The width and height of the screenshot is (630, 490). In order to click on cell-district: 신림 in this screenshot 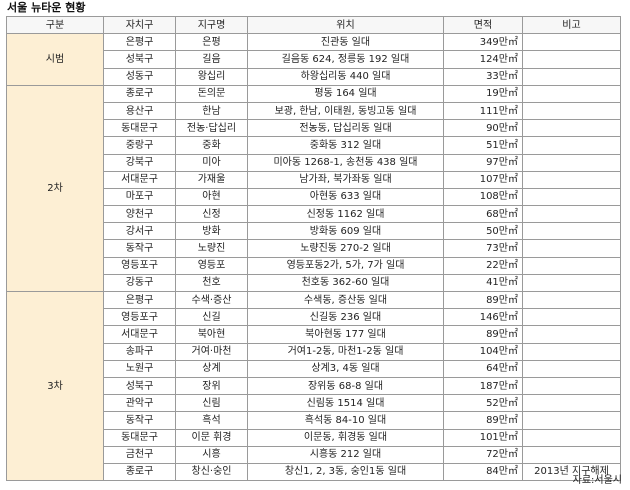, I will do `click(212, 403)`.